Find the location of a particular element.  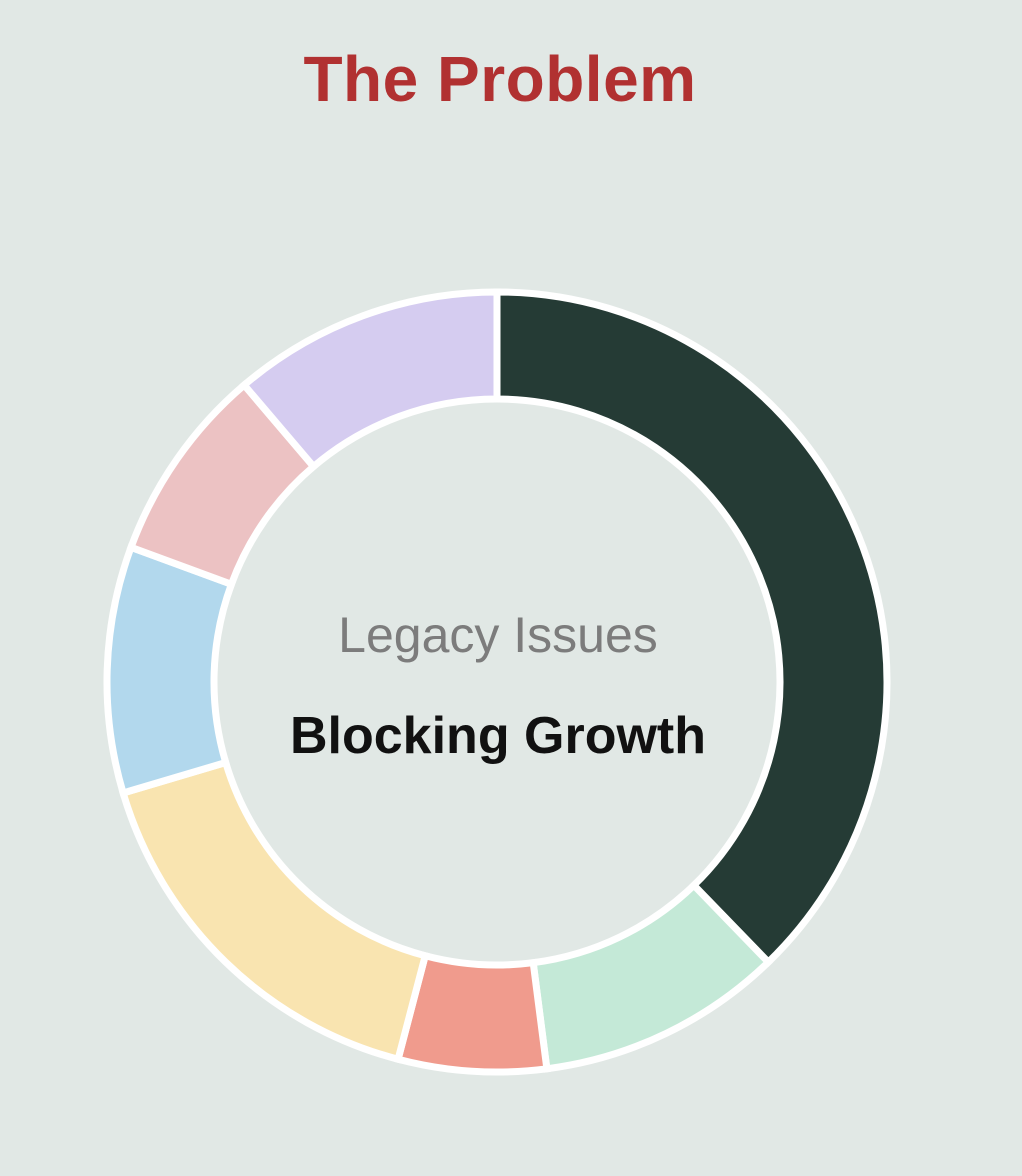

chart-title: The Problem is located at coordinates (500, 79).